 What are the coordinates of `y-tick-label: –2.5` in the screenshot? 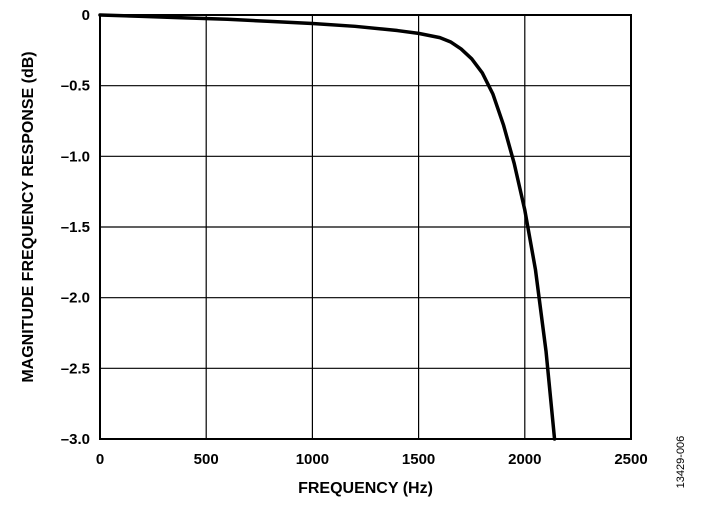 It's located at (75, 368).